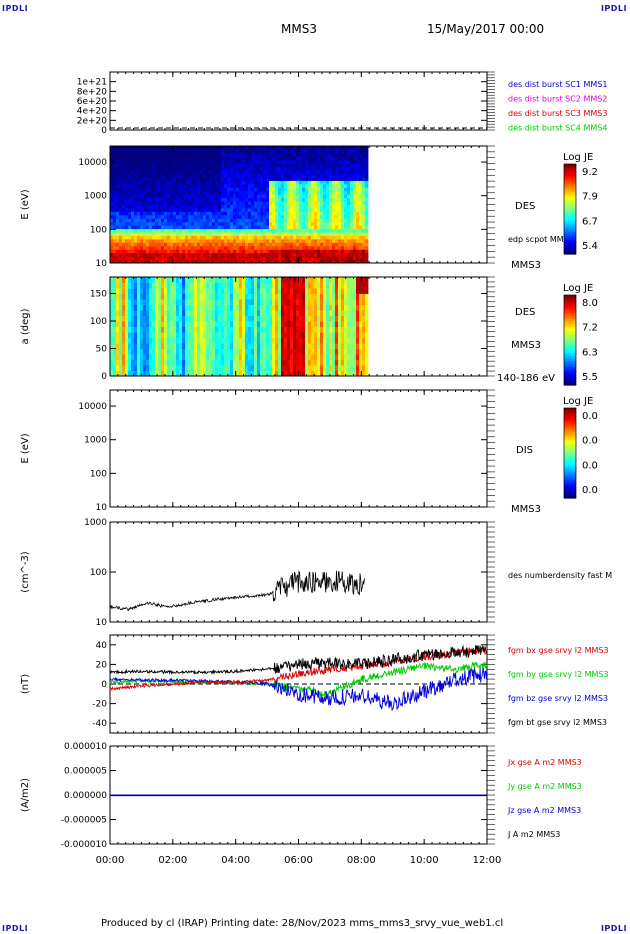  Describe the element at coordinates (613, 8) in the screenshot. I see `corner-label-top-right: IPDLI` at that location.